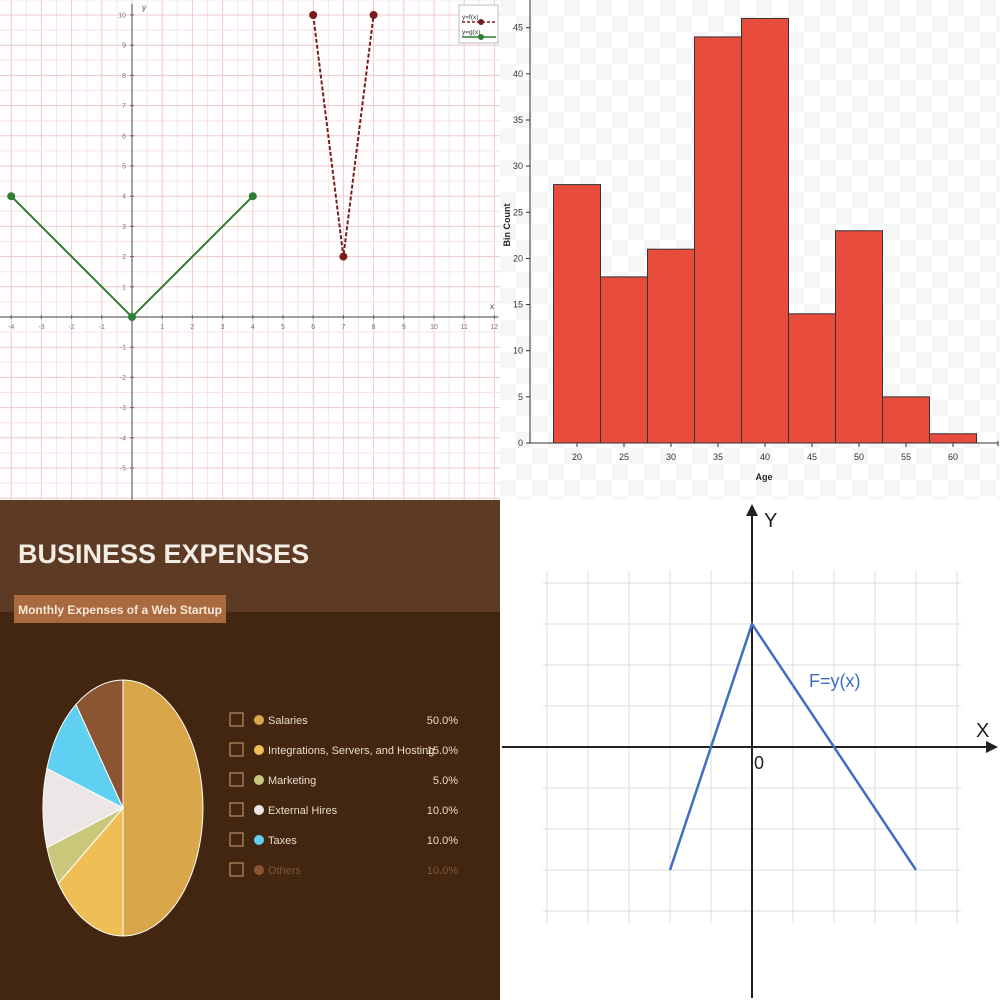  I want to click on x-tick-label: 7, so click(343, 327).